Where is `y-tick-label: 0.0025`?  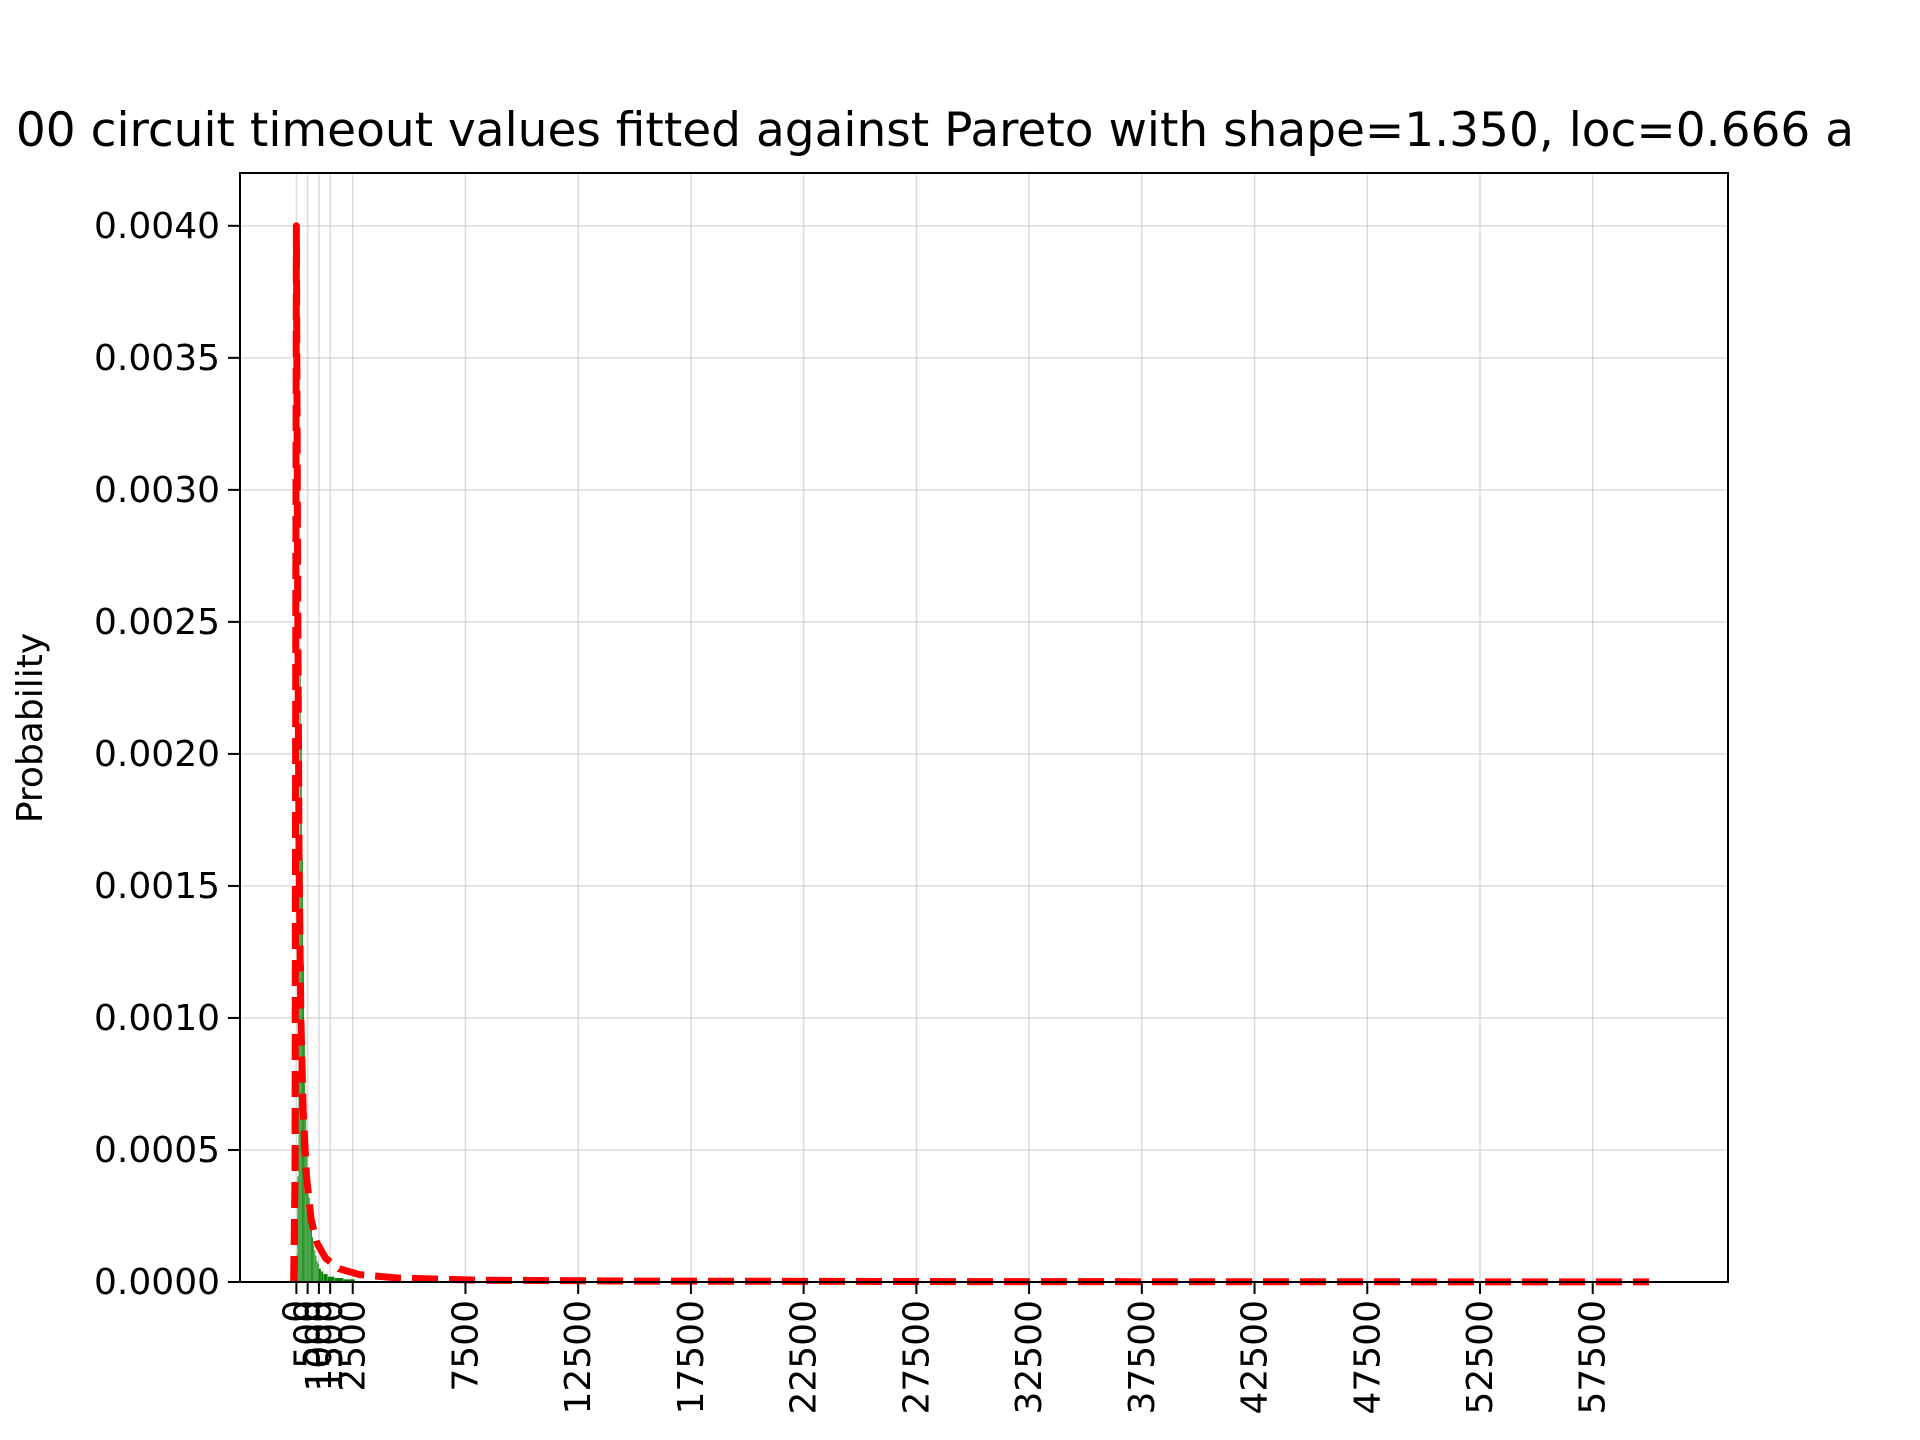 y-tick-label: 0.0025 is located at coordinates (157, 622).